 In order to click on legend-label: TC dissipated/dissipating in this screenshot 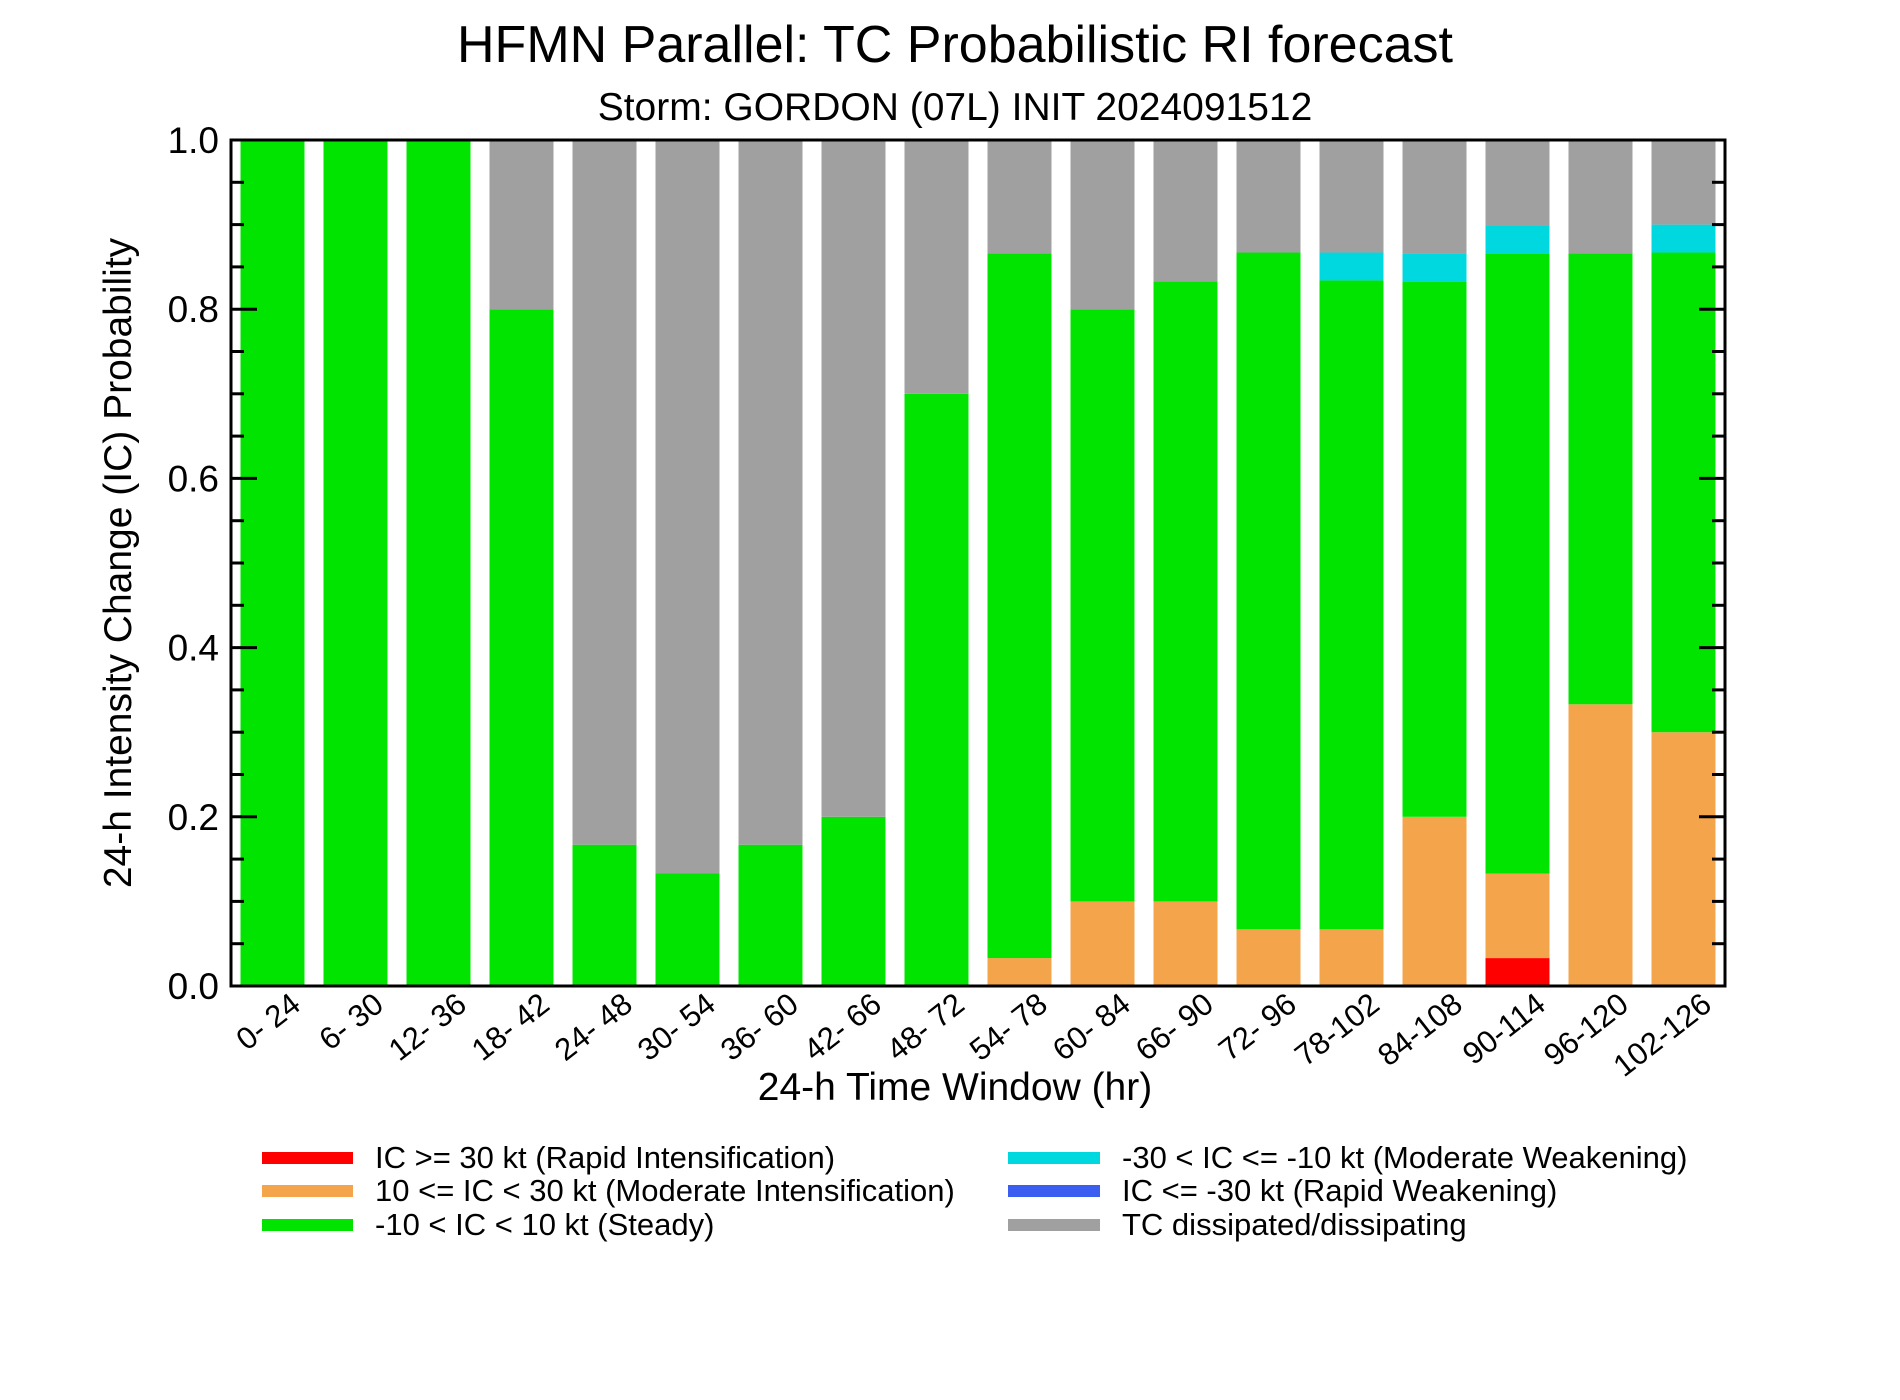, I will do `click(1294, 1224)`.